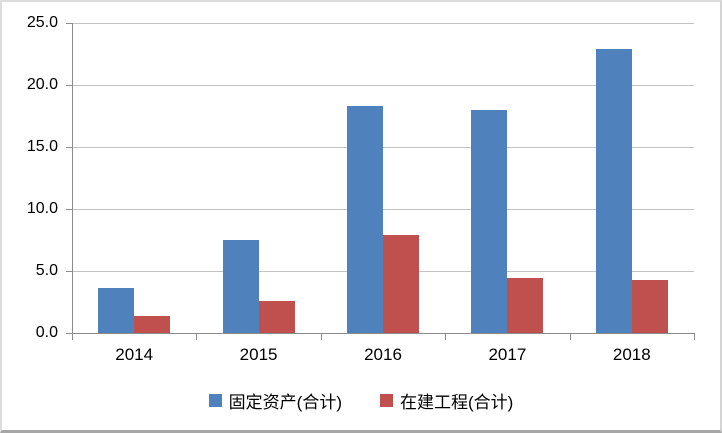 This screenshot has width=722, height=433. What do you see at coordinates (383, 354) in the screenshot?
I see `x-axis-label-2016: 2016` at bounding box center [383, 354].